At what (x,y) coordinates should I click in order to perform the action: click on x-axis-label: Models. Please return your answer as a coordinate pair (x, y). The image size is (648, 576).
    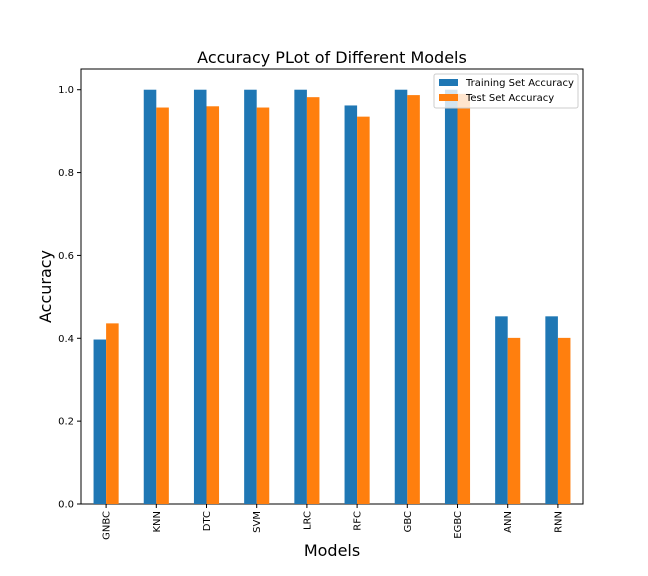
    Looking at the image, I should click on (332, 550).